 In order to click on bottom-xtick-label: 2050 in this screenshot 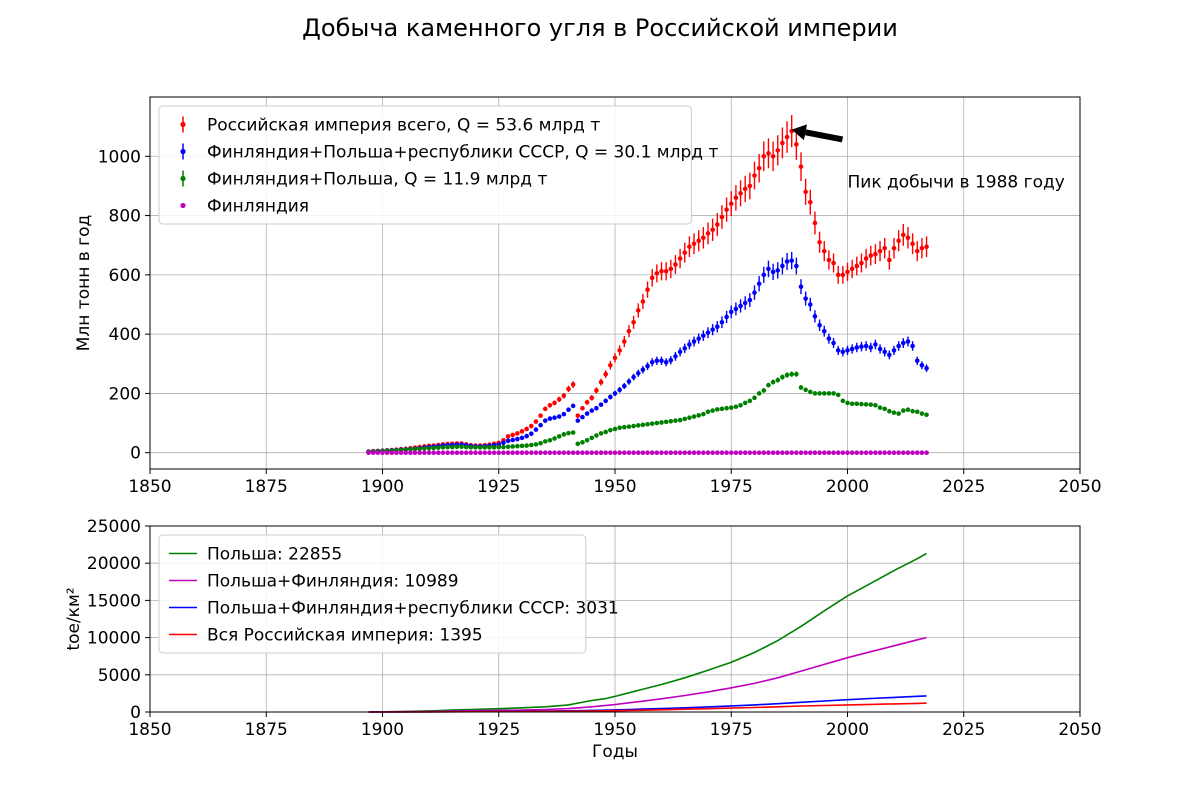, I will do `click(1079, 730)`.